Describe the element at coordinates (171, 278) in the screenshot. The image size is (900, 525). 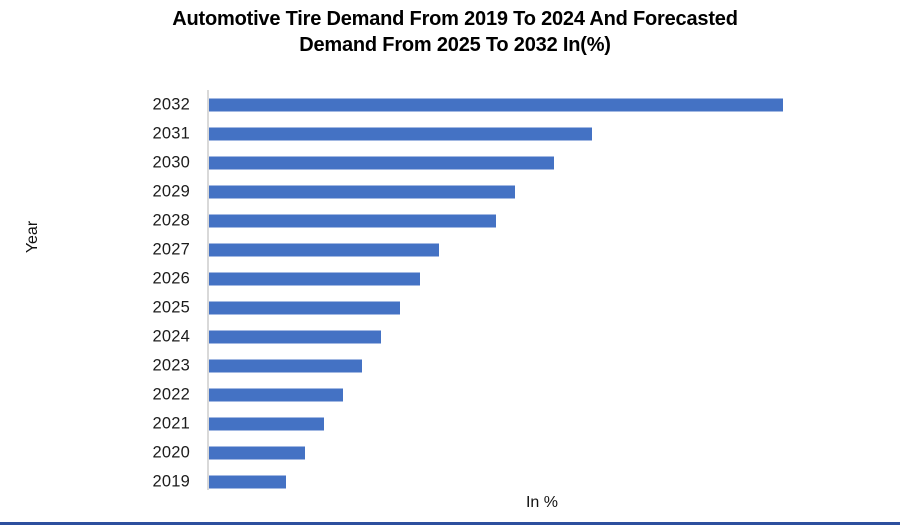
I see `year-tick-label: 2026` at that location.